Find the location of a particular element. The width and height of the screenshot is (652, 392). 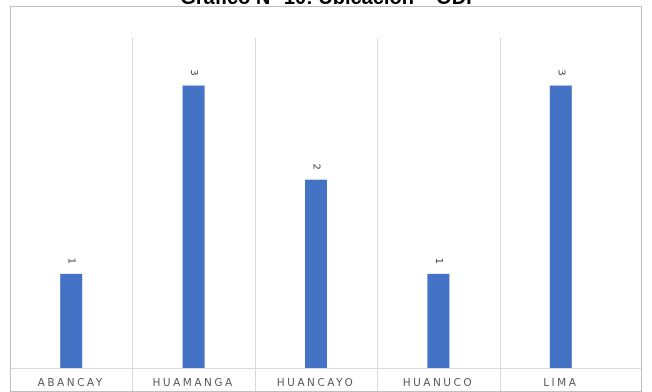

chart-title: Gráfico N° 10: Ubicación – ODI is located at coordinates (326, 5).